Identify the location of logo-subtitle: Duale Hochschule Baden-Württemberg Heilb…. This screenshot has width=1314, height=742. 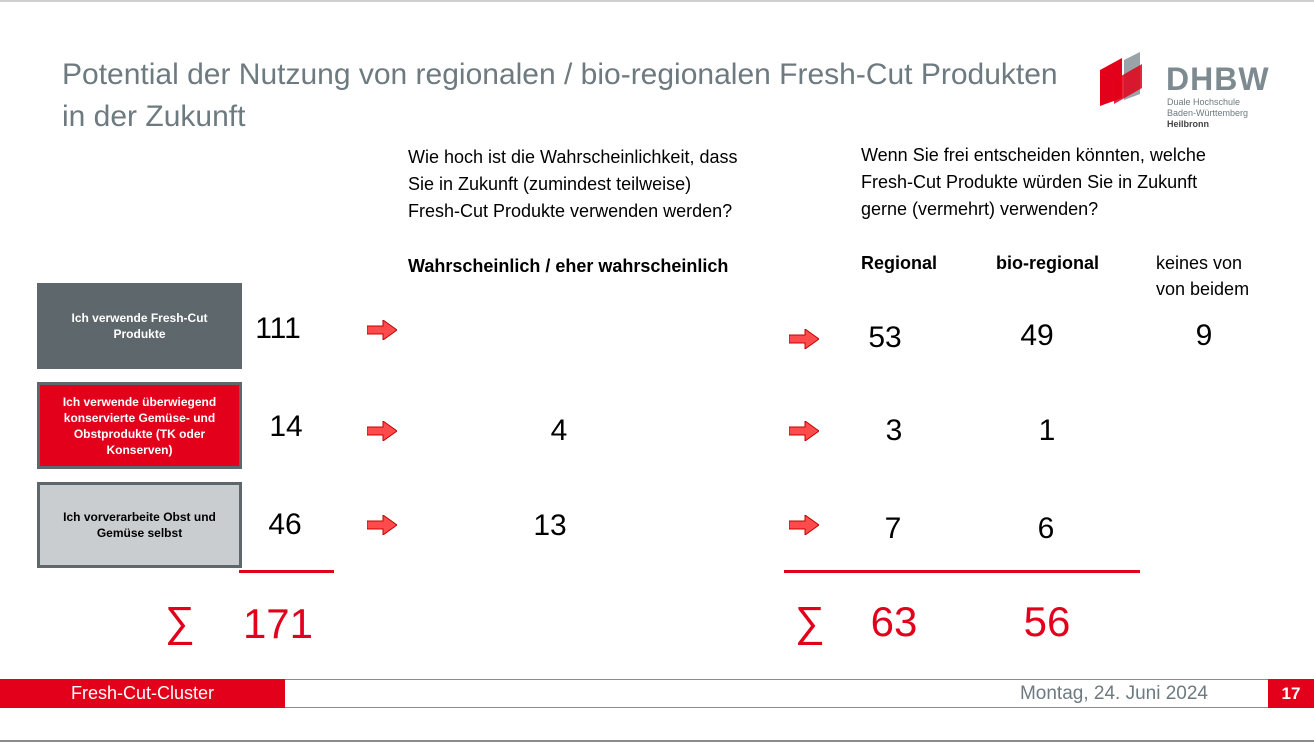
(1208, 113).